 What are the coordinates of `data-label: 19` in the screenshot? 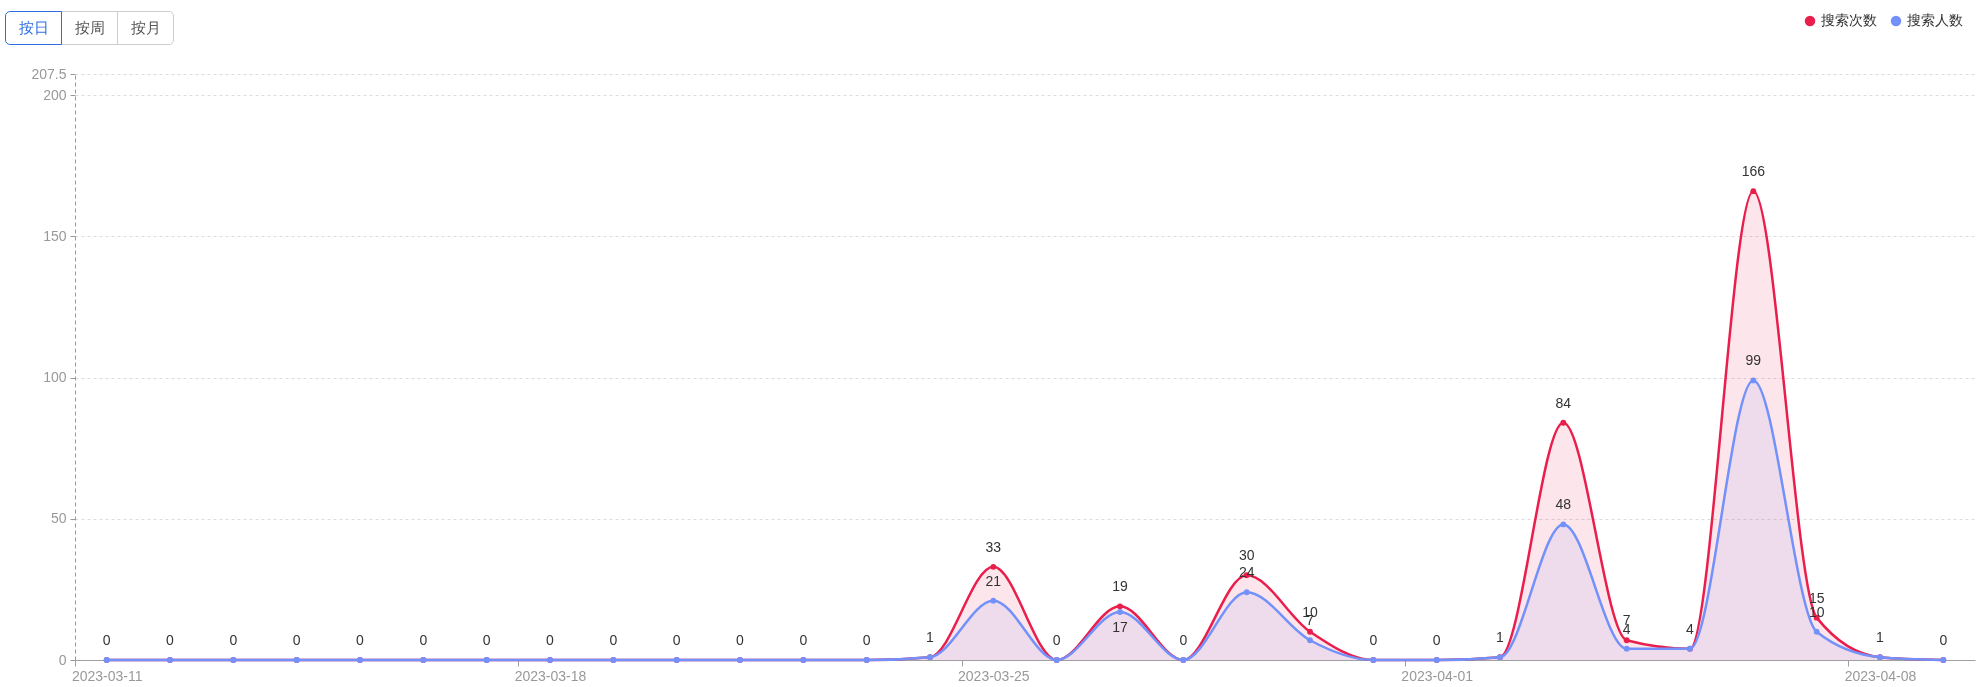 It's located at (1120, 586).